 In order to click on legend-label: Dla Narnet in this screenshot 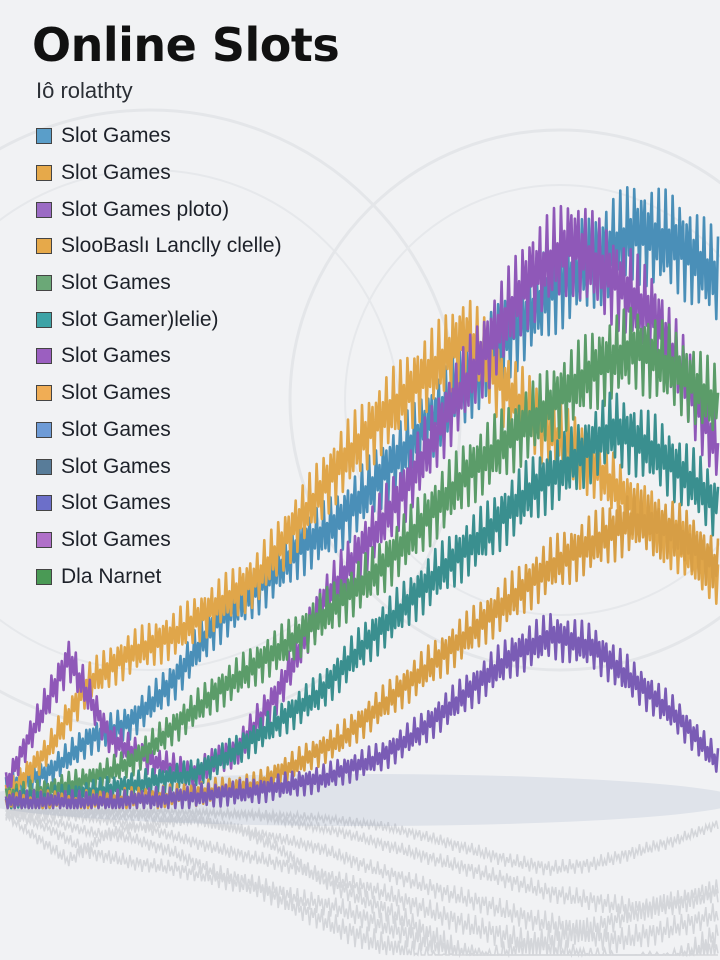, I will do `click(111, 576)`.